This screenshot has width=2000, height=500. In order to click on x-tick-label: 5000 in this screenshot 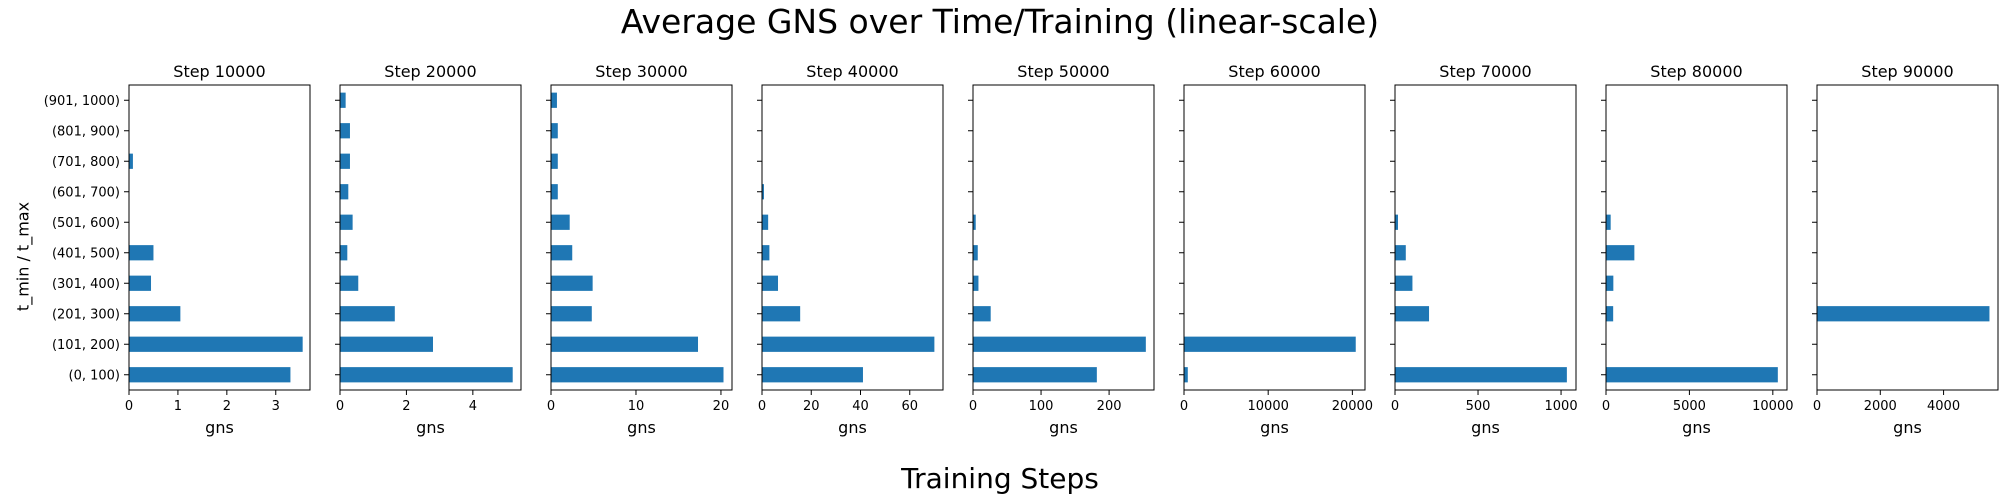, I will do `click(1689, 406)`.